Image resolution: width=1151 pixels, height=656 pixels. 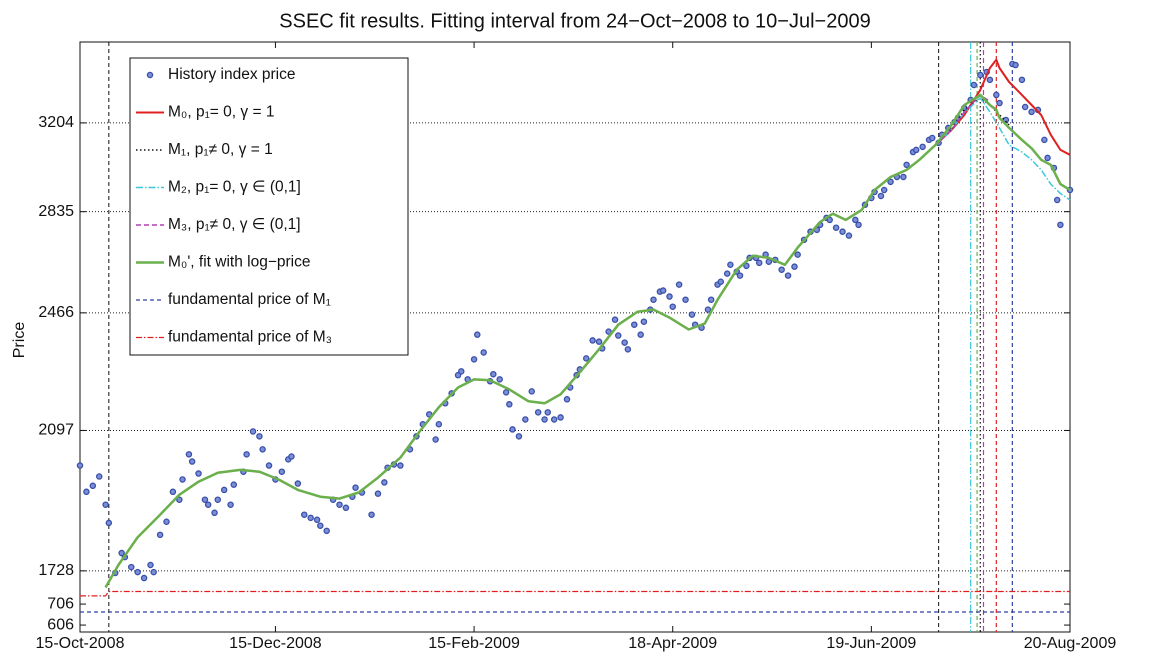 What do you see at coordinates (249, 299) in the screenshot?
I see `legend-label: fundamental price of M₁` at bounding box center [249, 299].